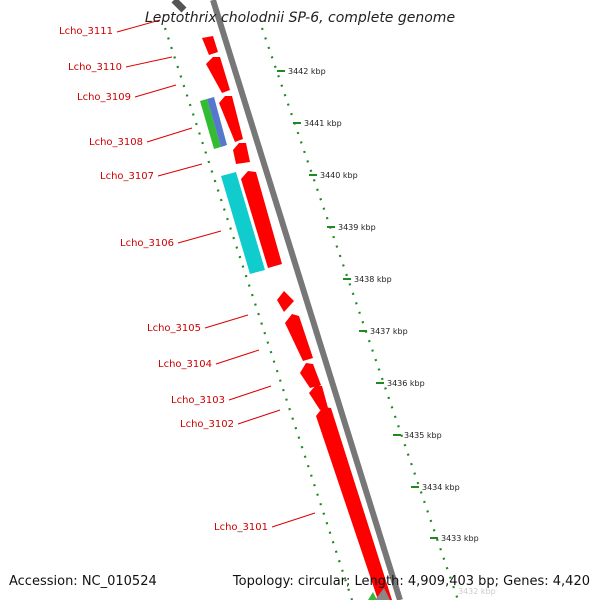 The height and width of the screenshot is (600, 600). I want to click on kbp-label-faint: 3432 kbp, so click(477, 591).